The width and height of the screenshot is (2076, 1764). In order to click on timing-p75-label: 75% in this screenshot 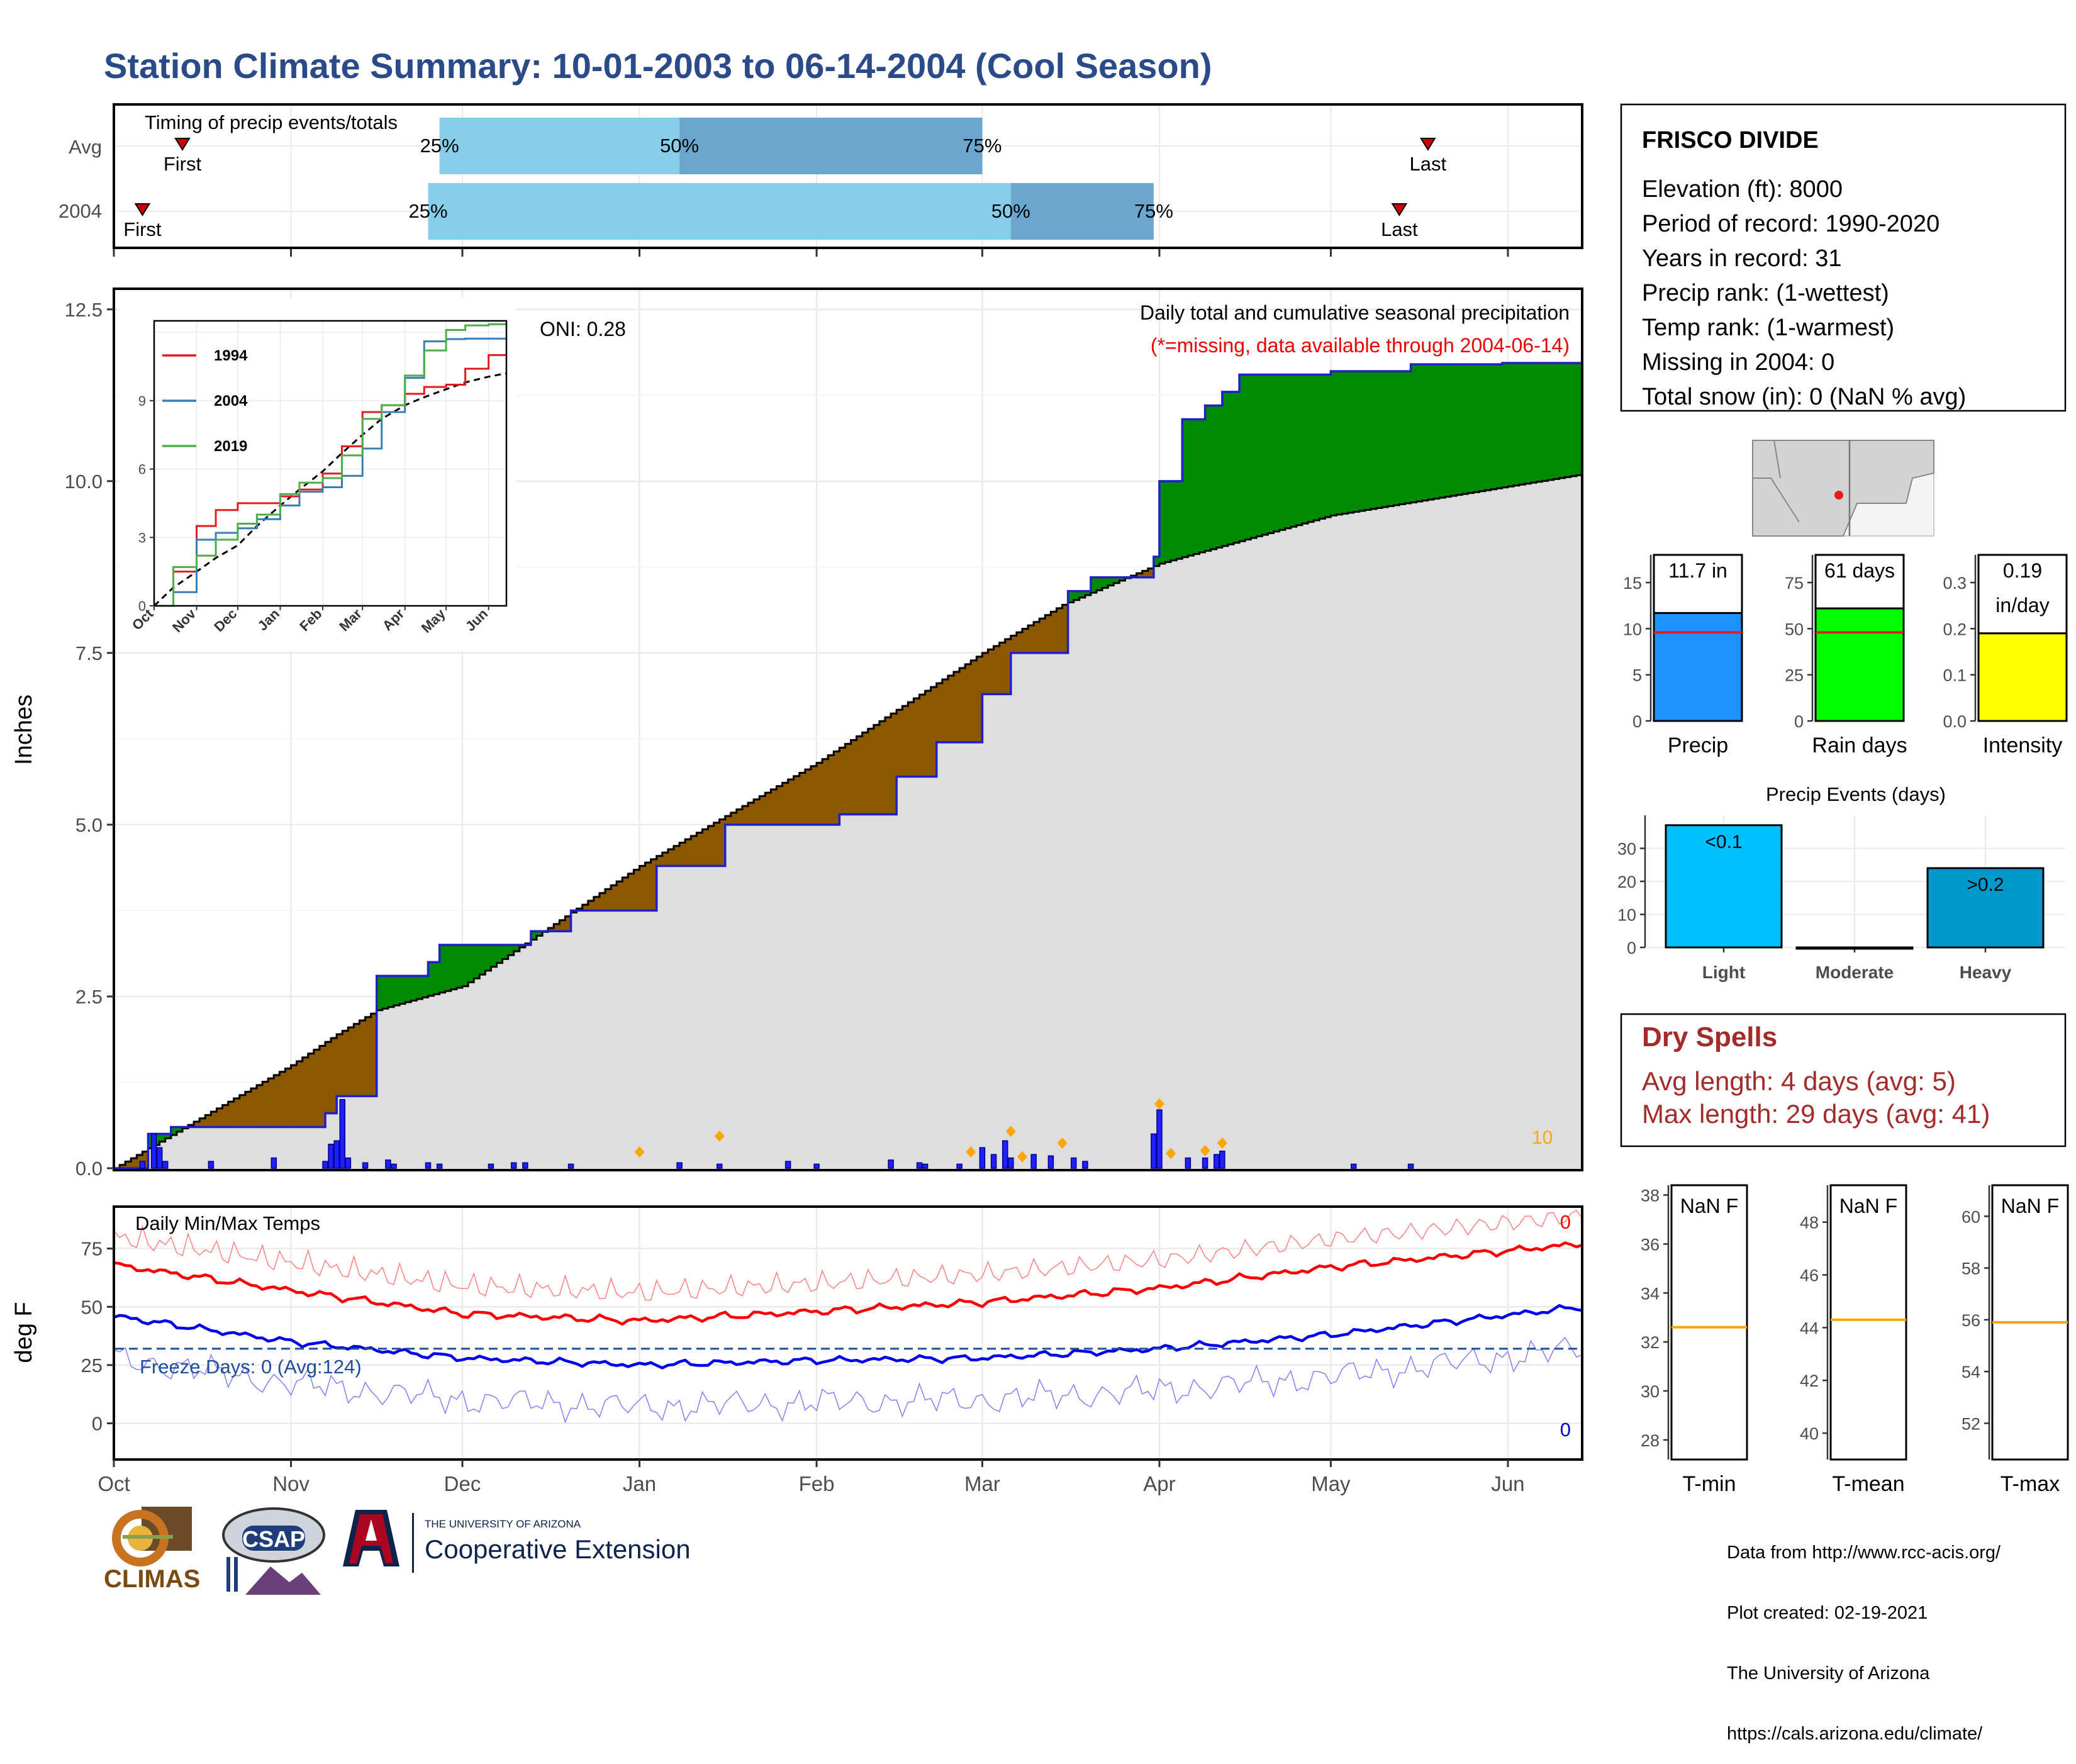, I will do `click(983, 146)`.